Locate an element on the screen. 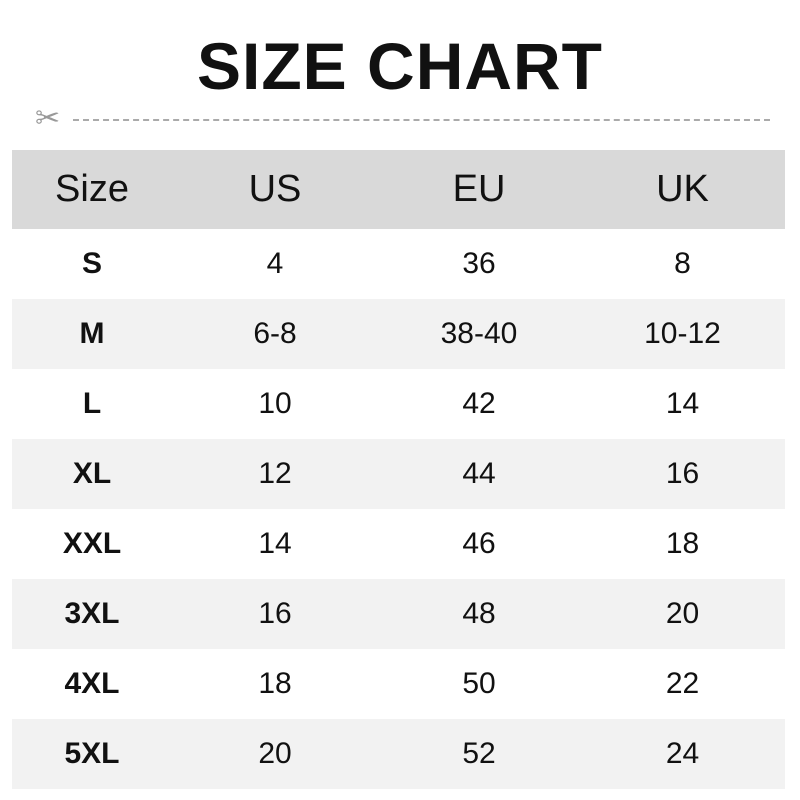 Image resolution: width=800 pixels, height=800 pixels. cell-uk: 22 is located at coordinates (682, 683).